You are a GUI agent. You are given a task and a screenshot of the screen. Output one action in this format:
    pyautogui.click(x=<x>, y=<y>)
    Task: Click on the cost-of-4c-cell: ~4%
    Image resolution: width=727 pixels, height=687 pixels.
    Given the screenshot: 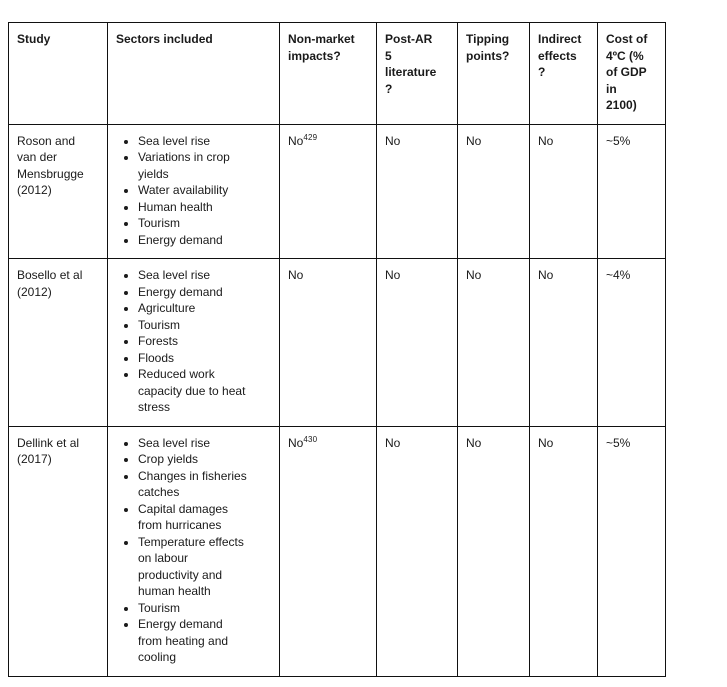 What is the action you would take?
    pyautogui.click(x=631, y=342)
    